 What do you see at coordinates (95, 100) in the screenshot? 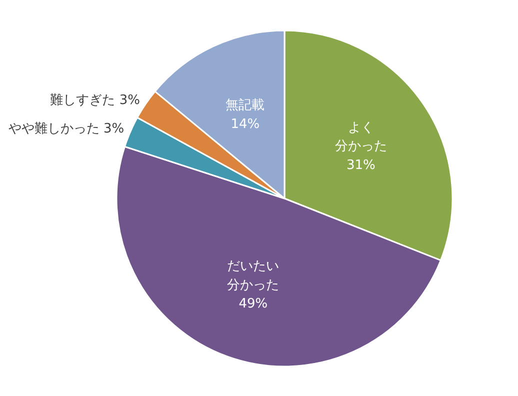
I see `slice-label: 難しすぎた 3%` at bounding box center [95, 100].